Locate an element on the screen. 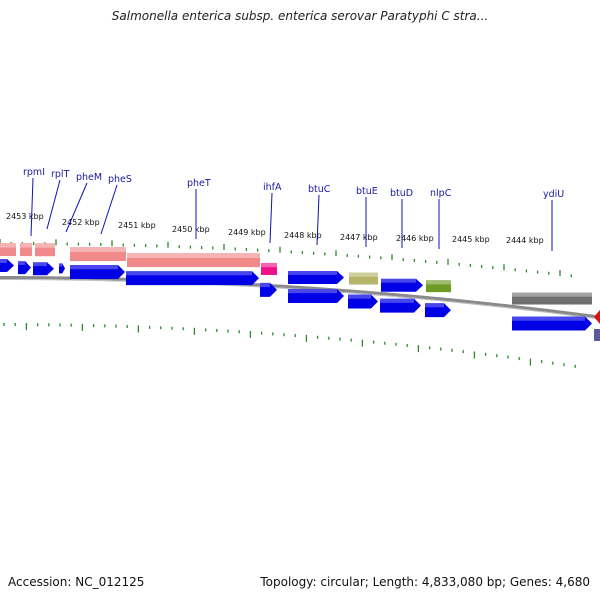  kbp-label: 2452 kbp is located at coordinates (81, 222).